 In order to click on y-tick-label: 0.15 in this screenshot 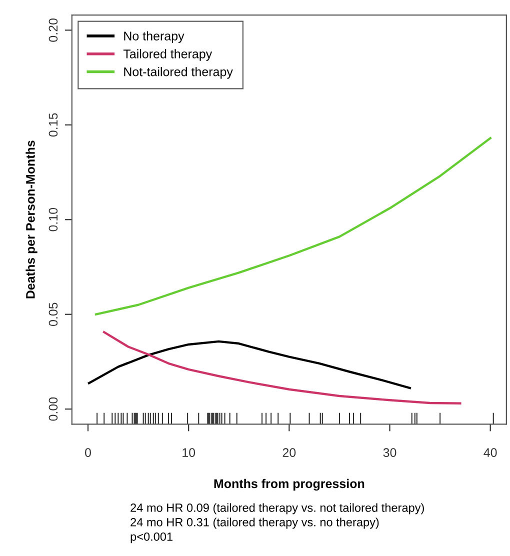, I will do `click(53, 125)`.